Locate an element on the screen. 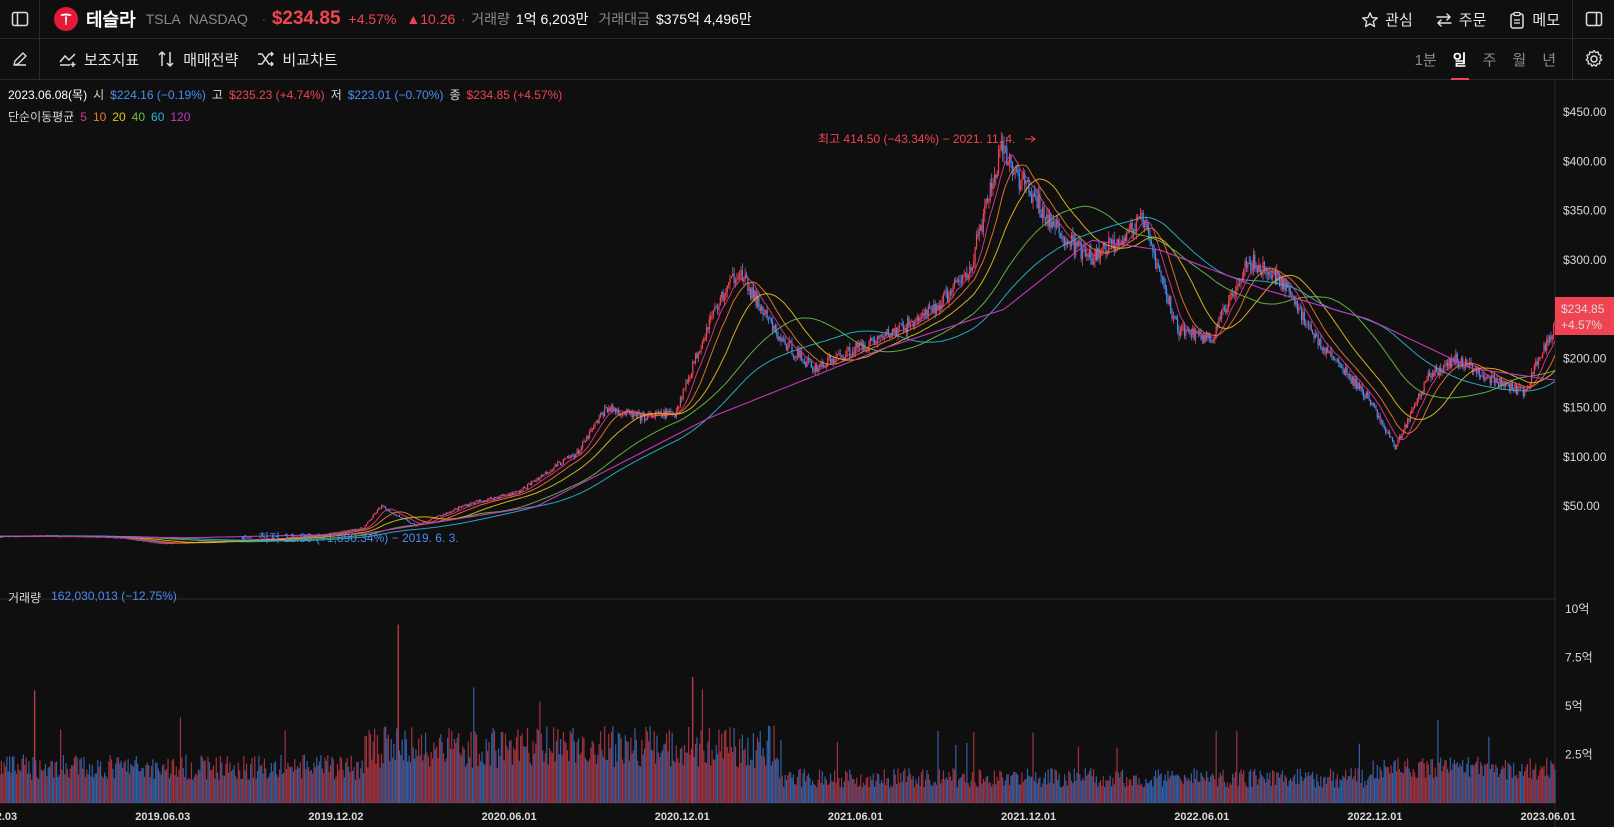 This screenshot has width=1614, height=827. indicators-button: 보조지표 is located at coordinates (98, 59).